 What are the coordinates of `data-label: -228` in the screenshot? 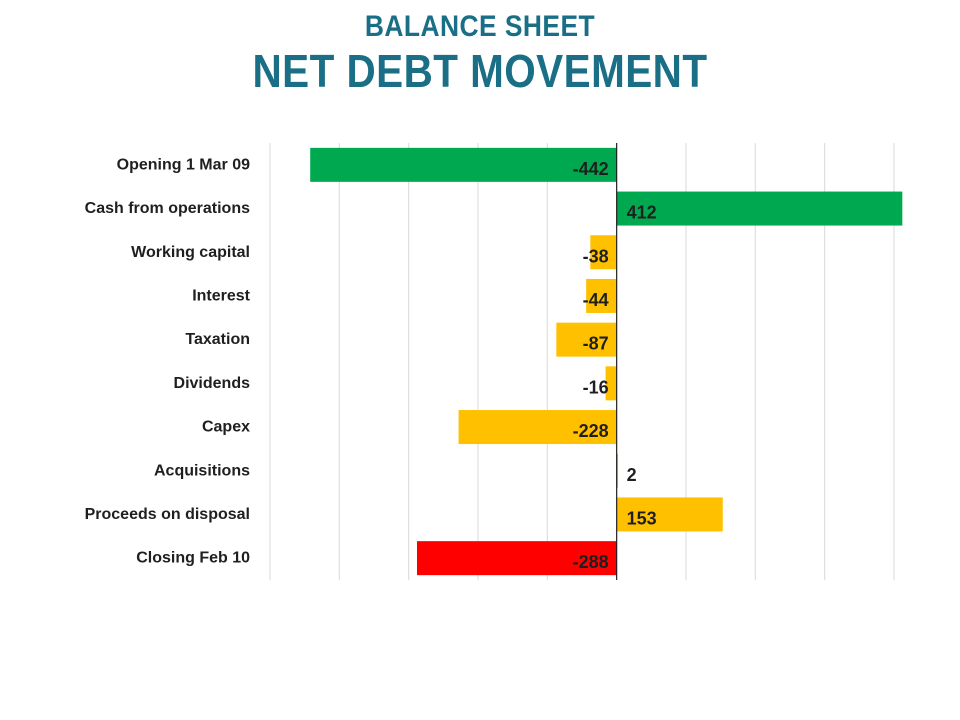 It's located at (591, 431).